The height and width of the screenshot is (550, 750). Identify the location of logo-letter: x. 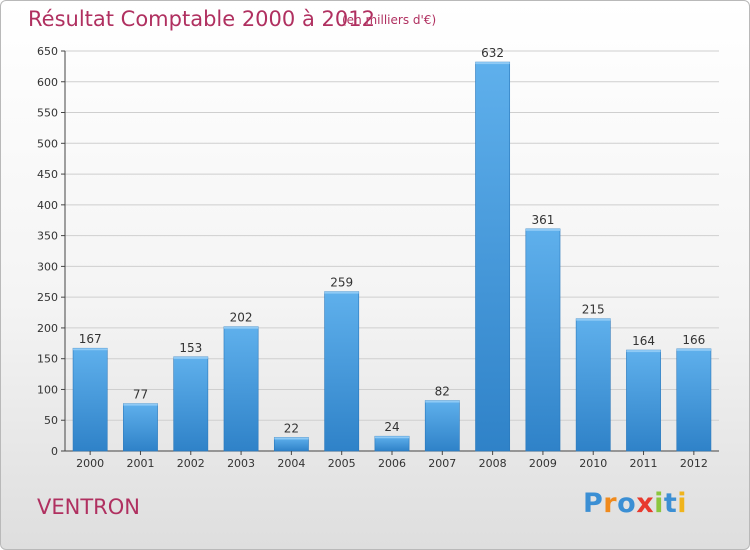
(645, 503).